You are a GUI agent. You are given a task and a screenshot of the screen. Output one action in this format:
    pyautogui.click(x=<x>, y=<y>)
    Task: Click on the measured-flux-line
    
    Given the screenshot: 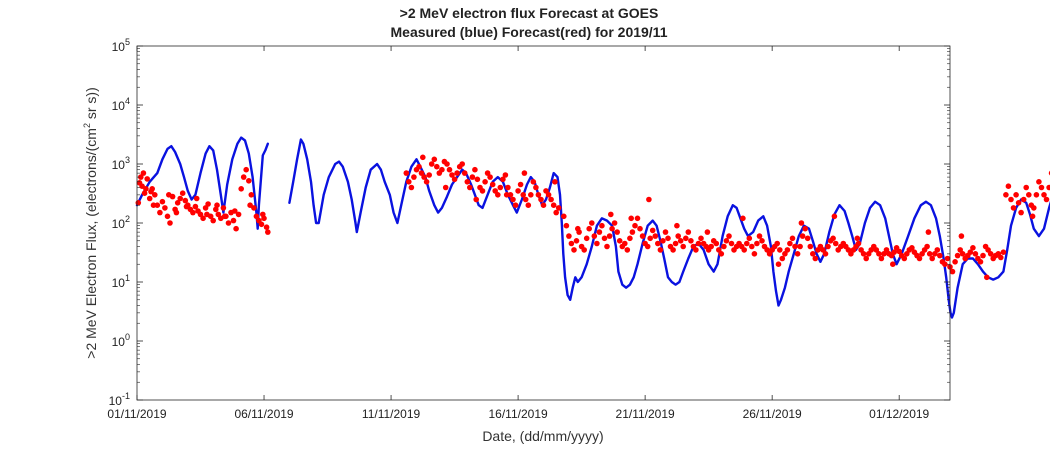 What is the action you would take?
    pyautogui.click(x=202, y=183)
    